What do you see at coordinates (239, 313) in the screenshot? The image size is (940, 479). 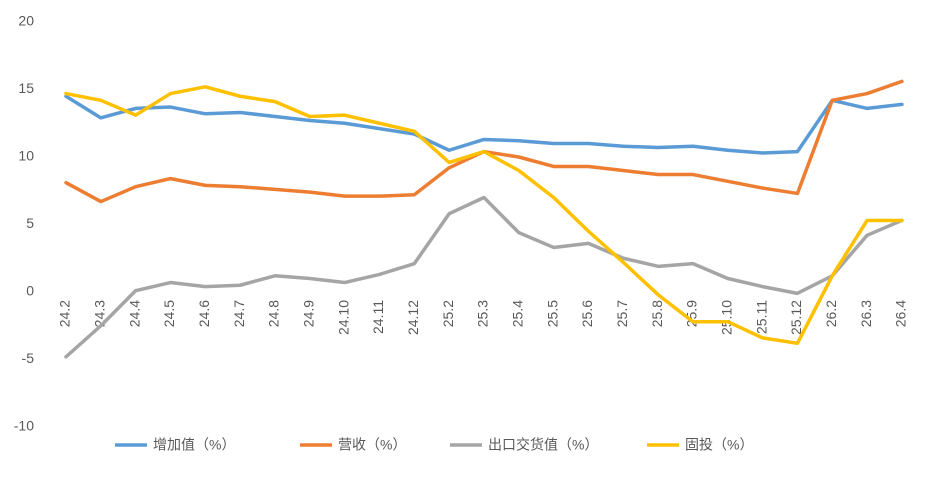 I see `x-tick-label: 24.7` at bounding box center [239, 313].